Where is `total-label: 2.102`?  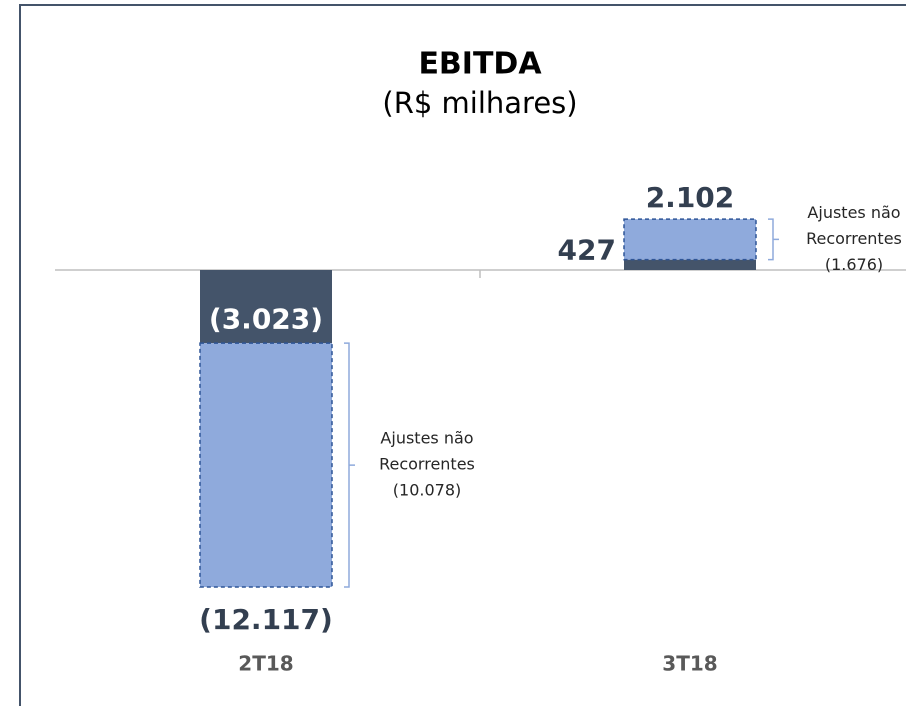 total-label: 2.102 is located at coordinates (690, 197).